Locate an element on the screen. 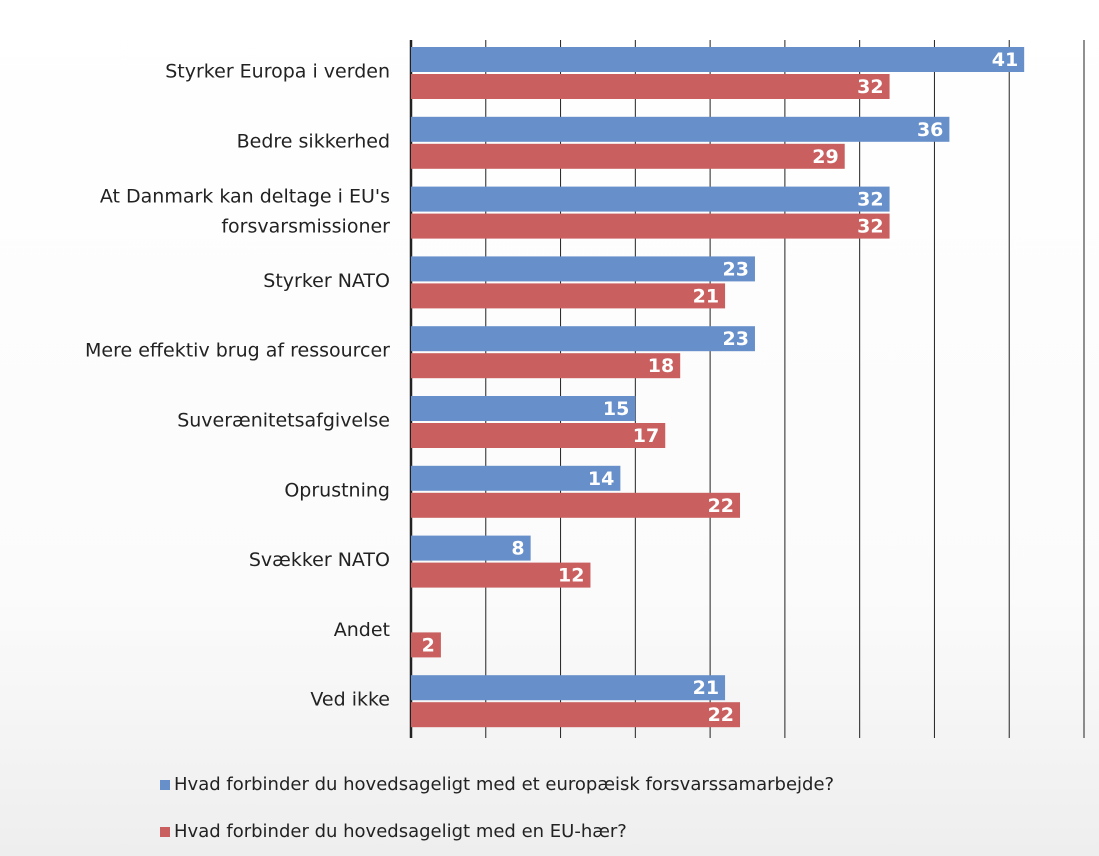 Image resolution: width=1099 pixels, height=856 pixels. data-label: 2 is located at coordinates (428, 645).